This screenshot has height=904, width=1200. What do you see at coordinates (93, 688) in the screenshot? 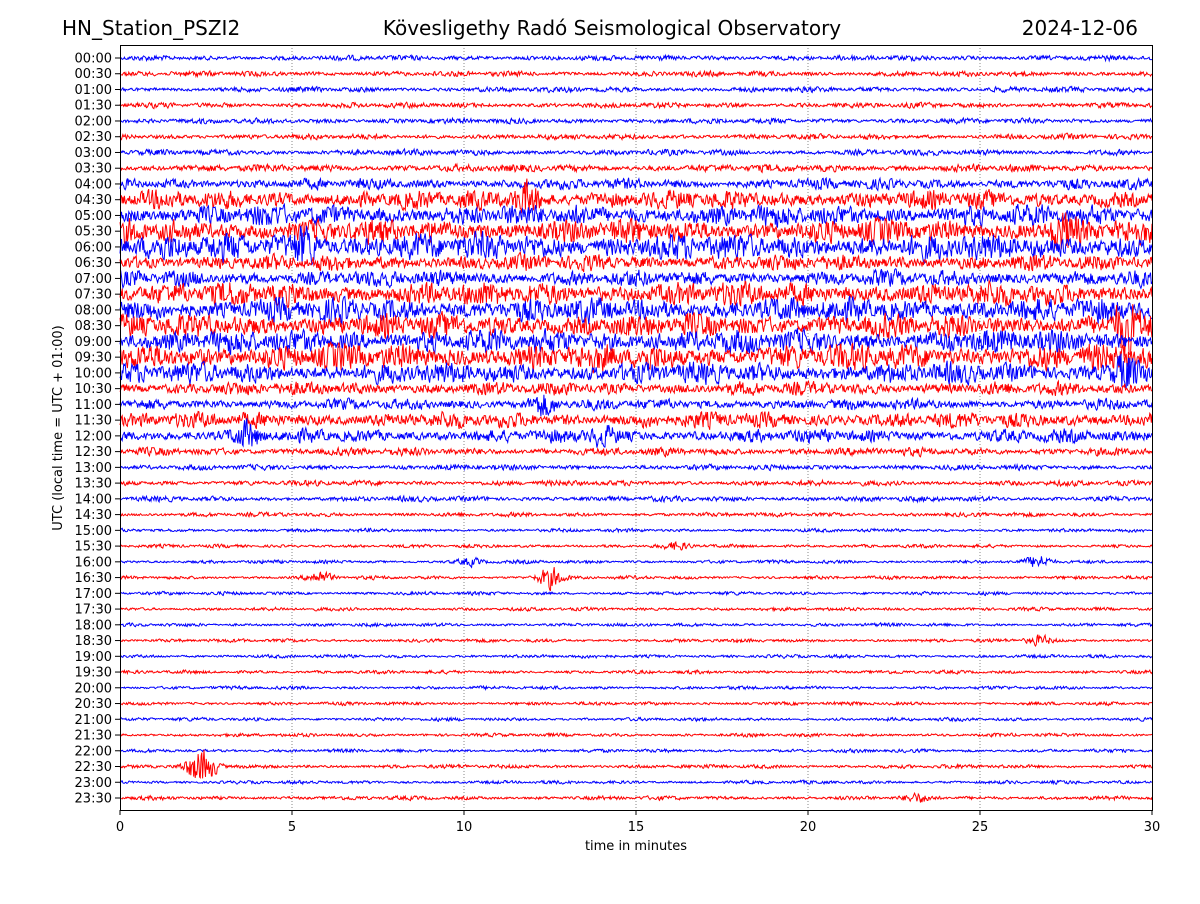
I see `y-tick-label: 20:00` at bounding box center [93, 688].